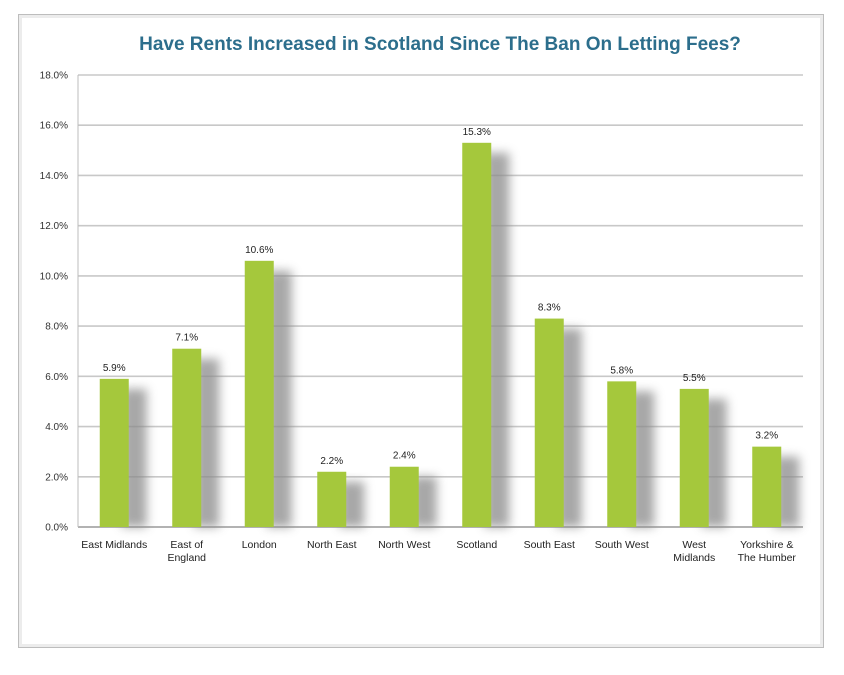 This screenshot has width=844, height=675. What do you see at coordinates (694, 551) in the screenshot?
I see `x-category-label: West Midlands` at bounding box center [694, 551].